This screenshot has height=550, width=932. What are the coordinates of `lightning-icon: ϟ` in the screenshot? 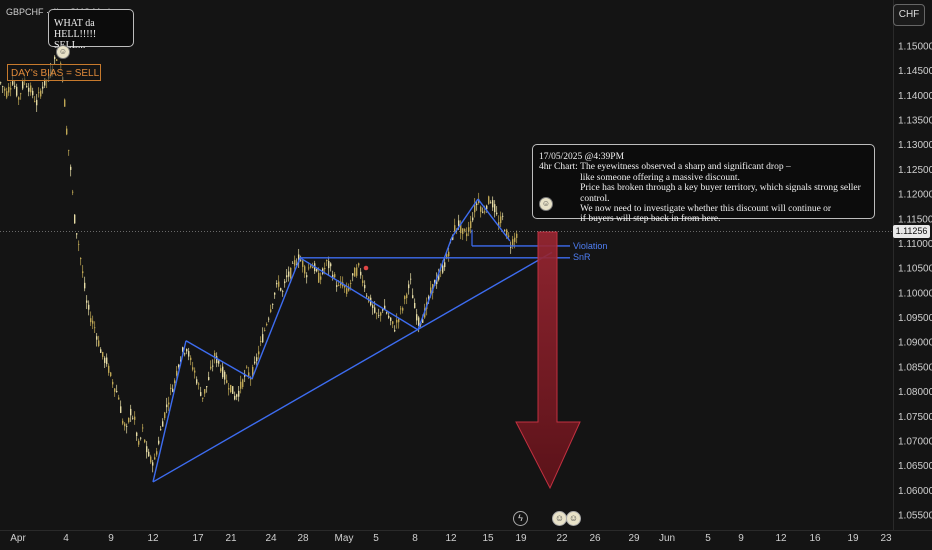 It's located at (520, 518).